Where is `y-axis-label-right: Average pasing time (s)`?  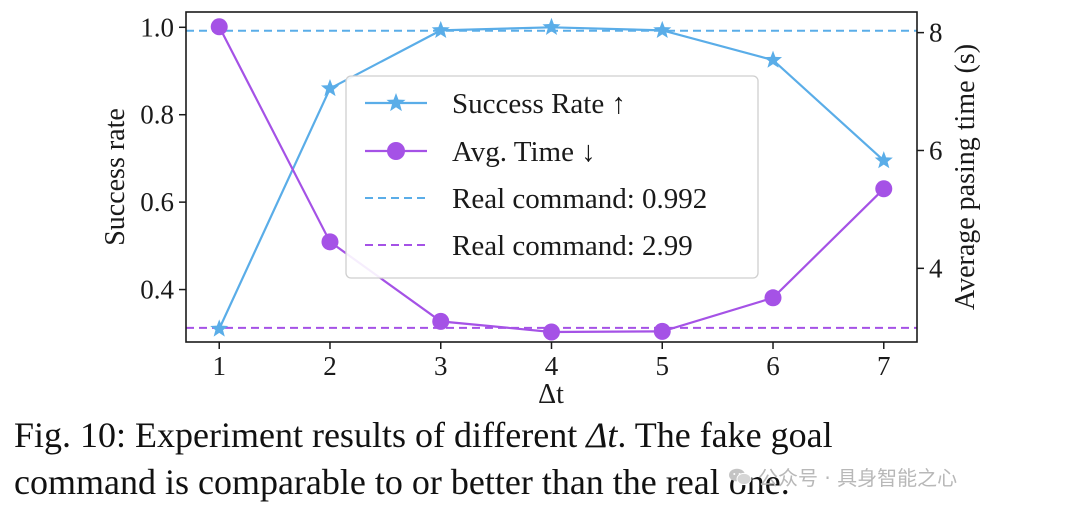
y-axis-label-right: Average pasing time (s) is located at coordinates (965, 177).